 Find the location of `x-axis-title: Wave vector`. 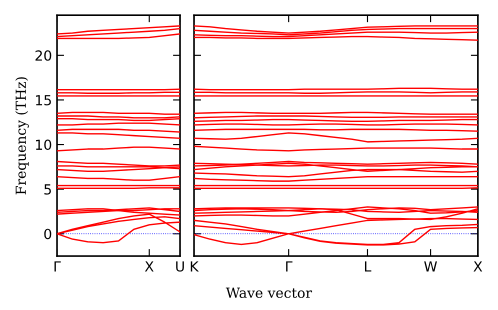

x-axis-title: Wave vector is located at coordinates (269, 293).